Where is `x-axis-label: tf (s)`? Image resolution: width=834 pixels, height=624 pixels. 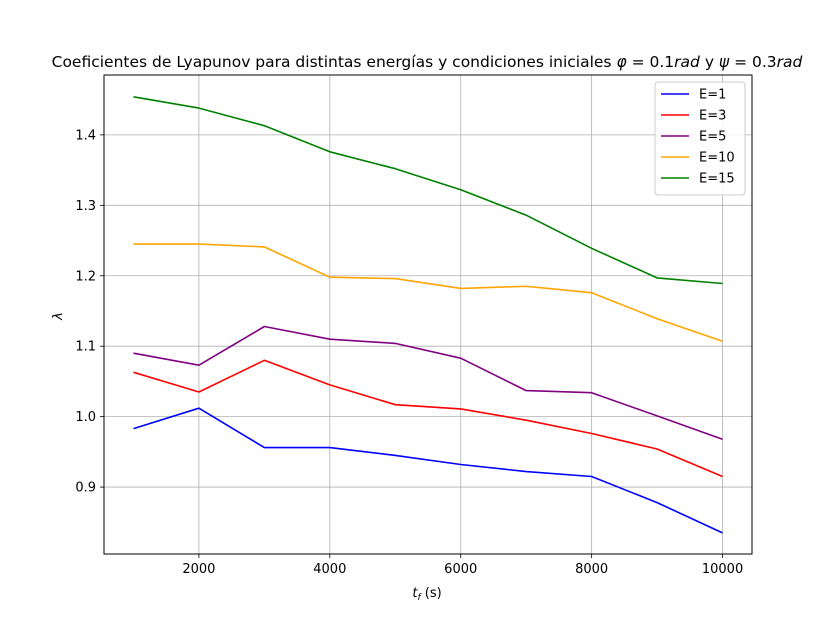
x-axis-label: tf (s) is located at coordinates (426, 594).